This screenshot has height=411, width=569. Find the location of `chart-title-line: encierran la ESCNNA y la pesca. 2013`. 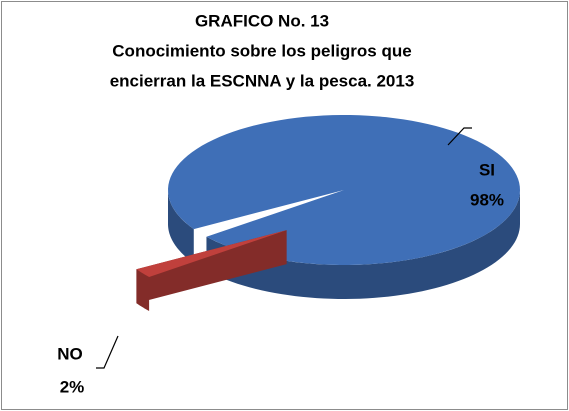

chart-title-line: encierran la ESCNNA y la pesca. 2013 is located at coordinates (262, 80).